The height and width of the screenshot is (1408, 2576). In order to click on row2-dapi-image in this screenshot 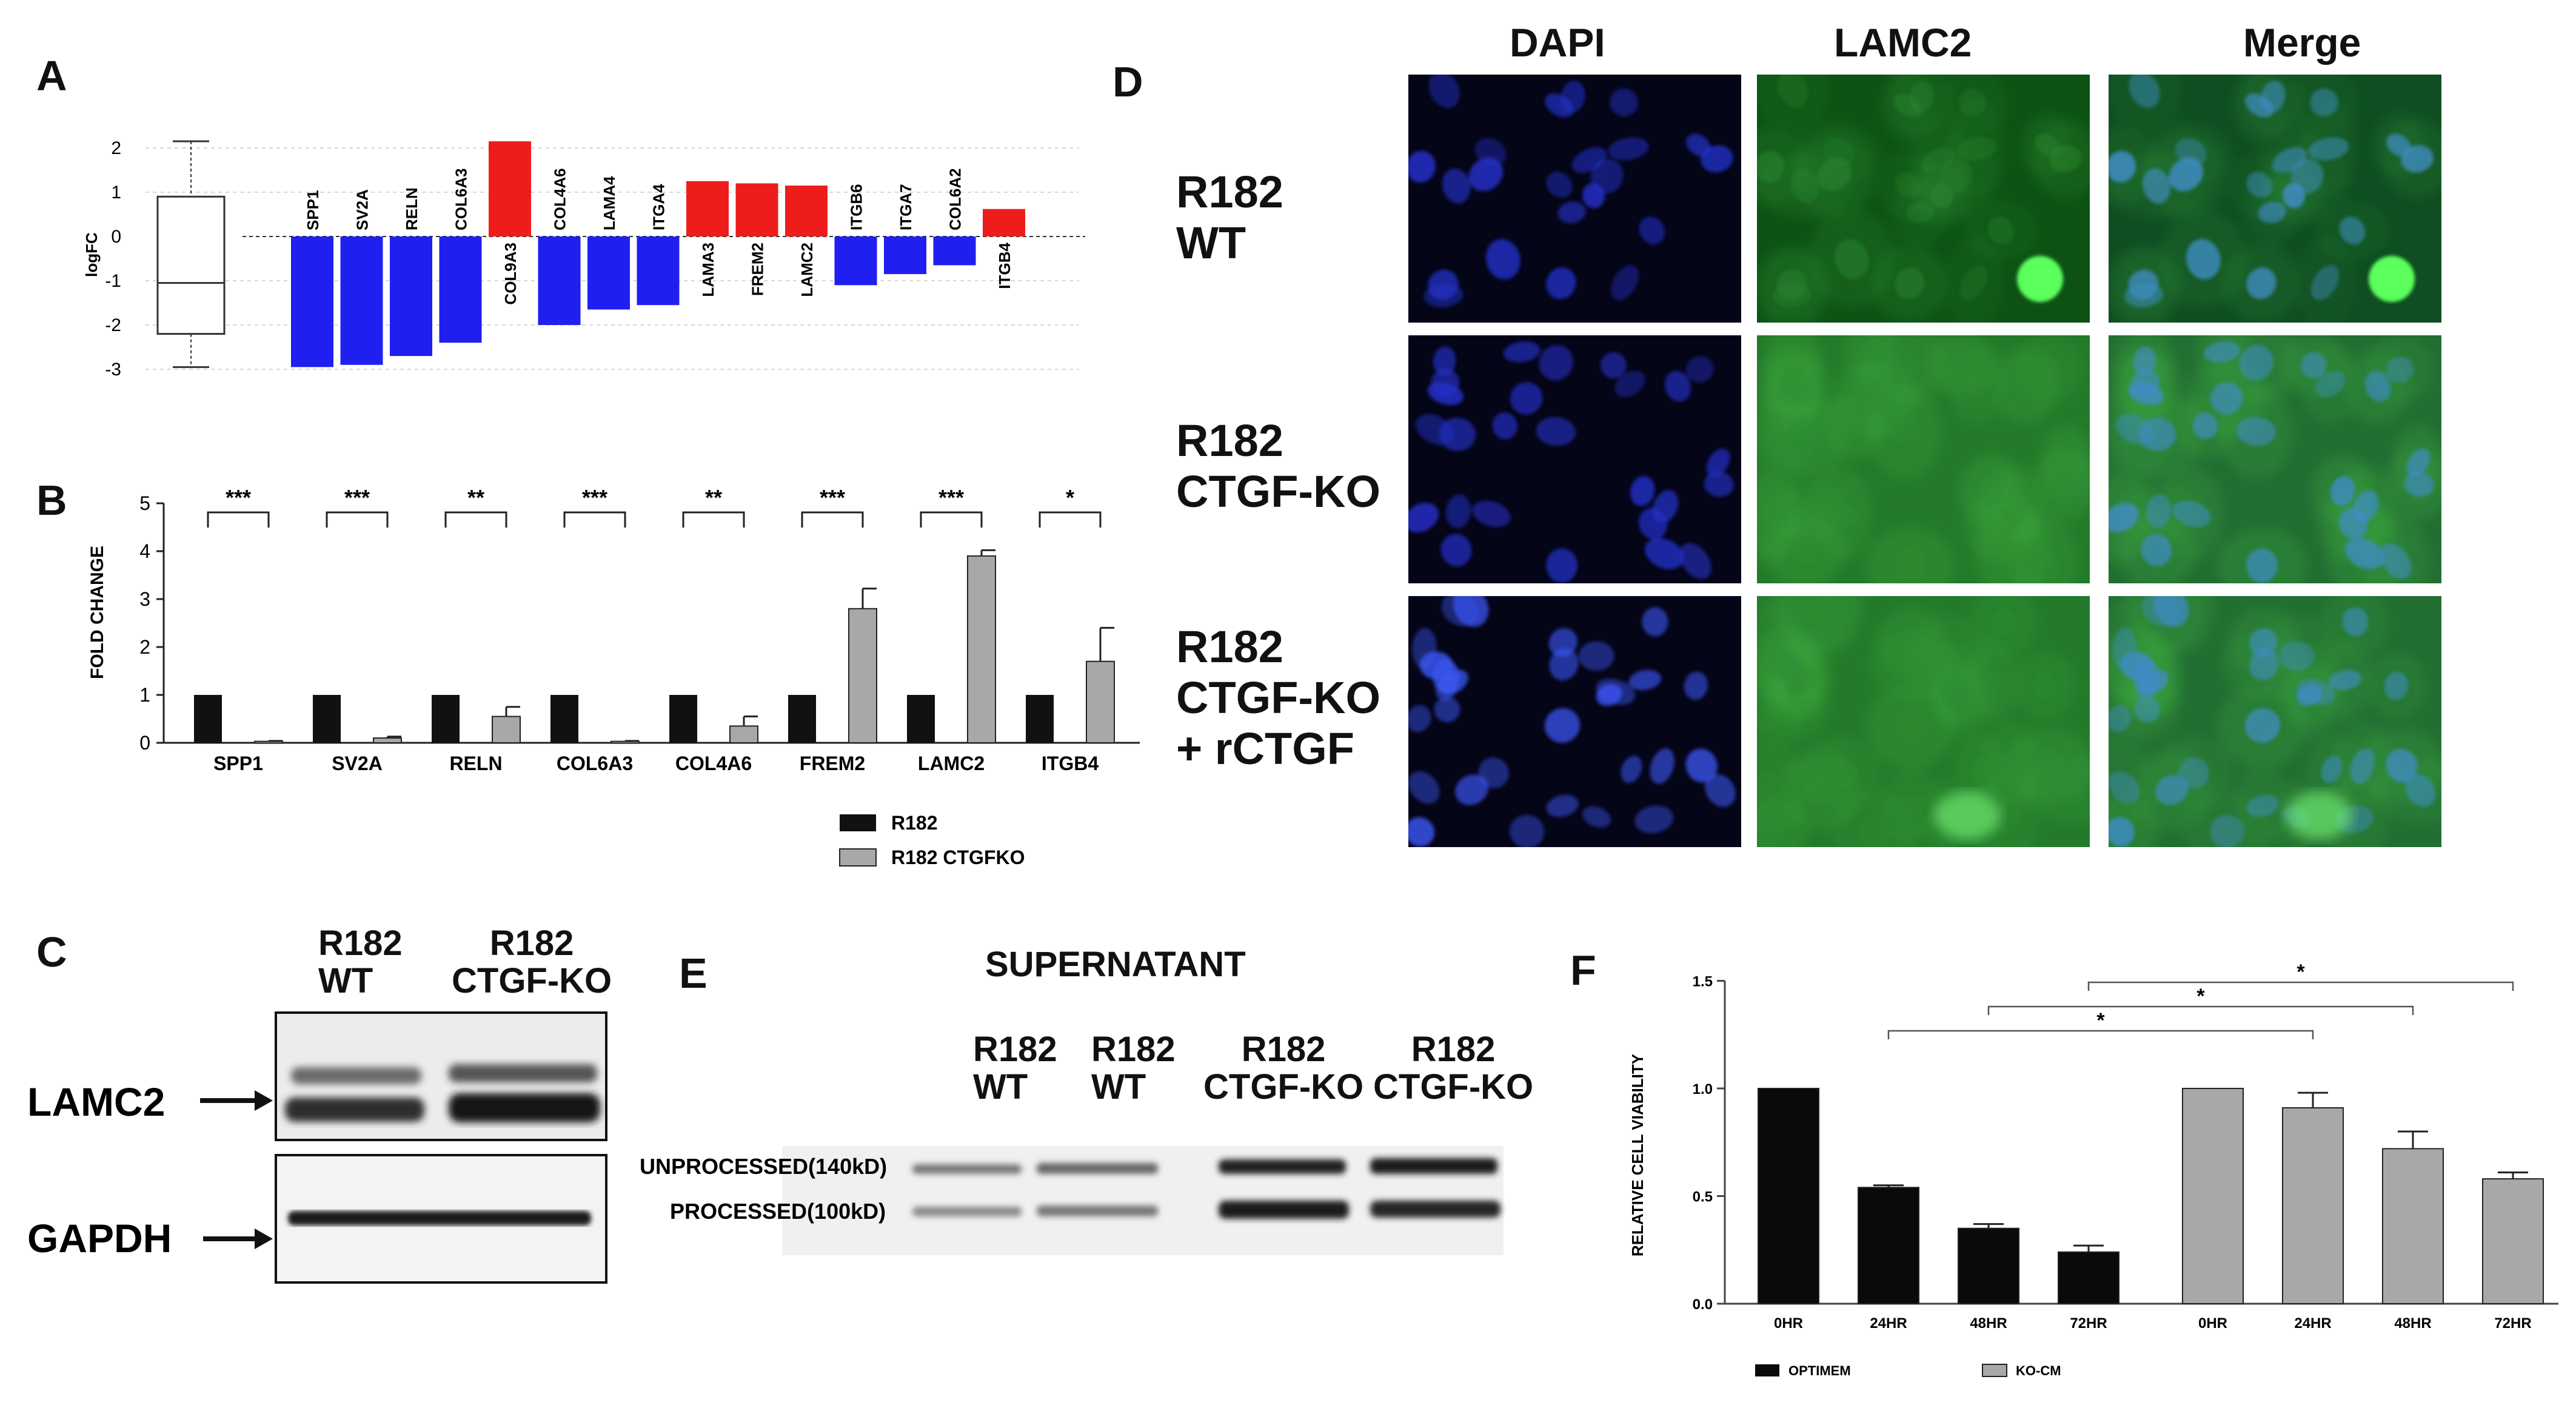, I will do `click(1576, 459)`.